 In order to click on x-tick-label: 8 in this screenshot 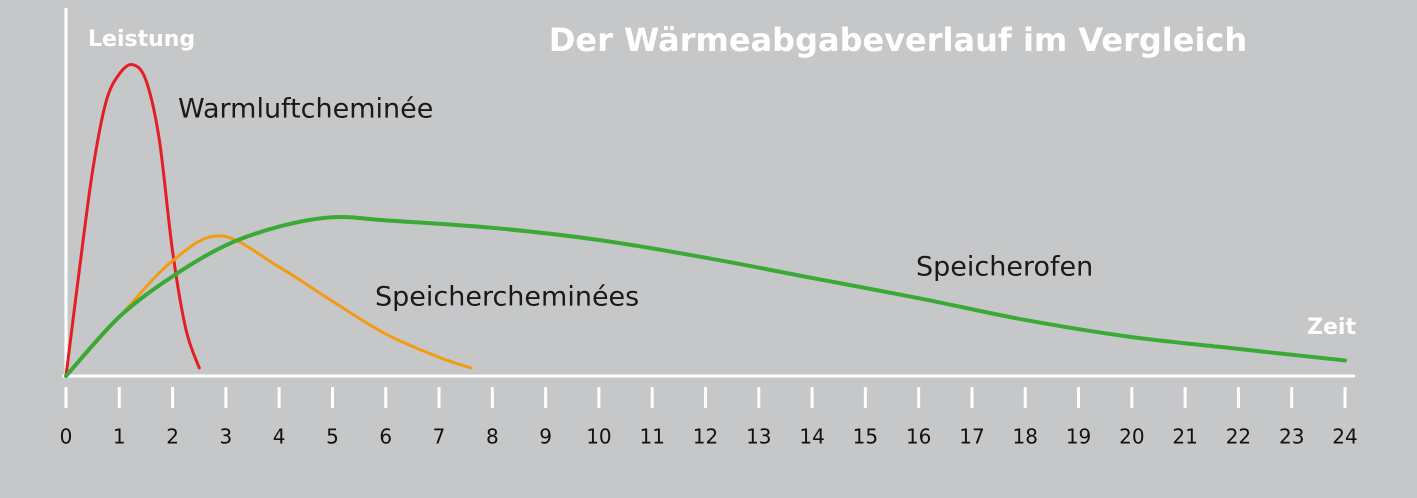, I will do `click(492, 437)`.